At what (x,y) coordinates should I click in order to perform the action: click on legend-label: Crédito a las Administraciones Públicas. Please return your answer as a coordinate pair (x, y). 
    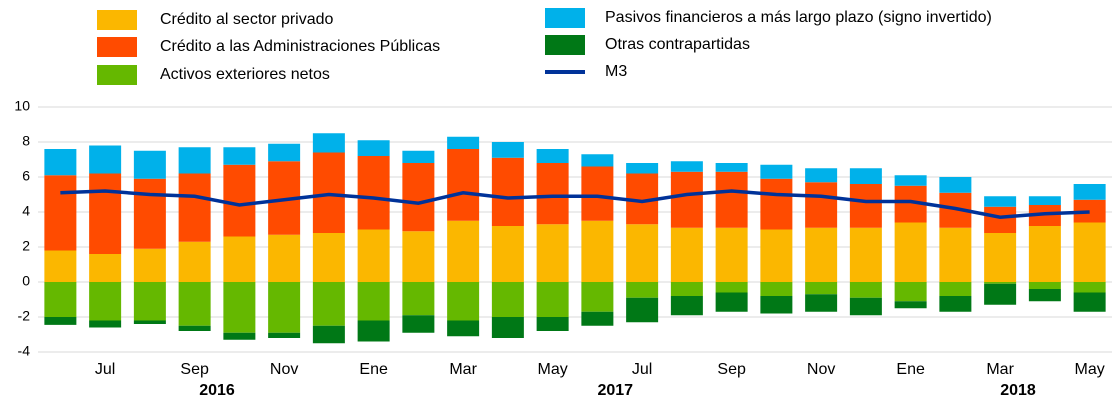
    Looking at the image, I should click on (300, 46).